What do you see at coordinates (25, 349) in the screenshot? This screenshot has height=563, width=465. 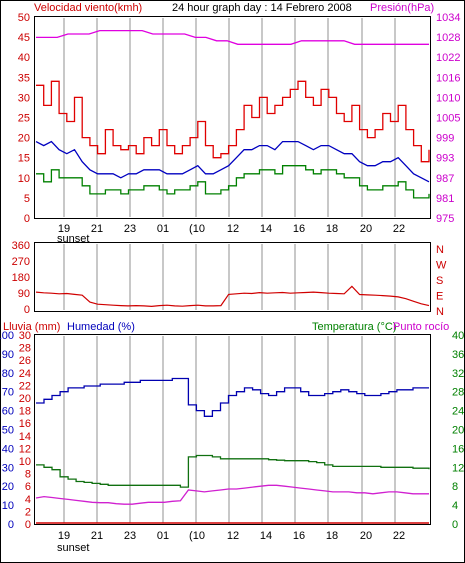 I see `rain-tick-label: 28` at bounding box center [25, 349].